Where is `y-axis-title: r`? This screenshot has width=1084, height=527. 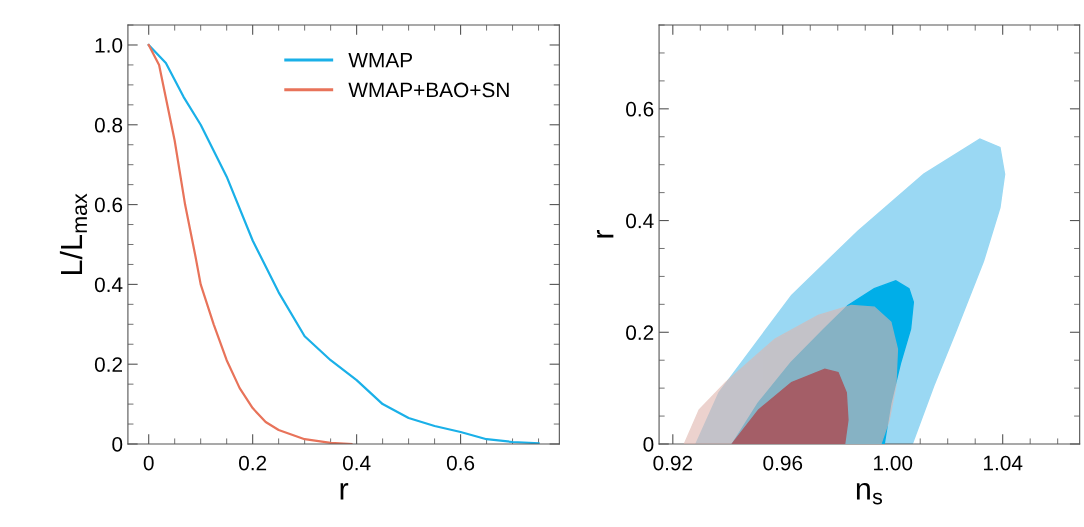 y-axis-title: r is located at coordinates (605, 233).